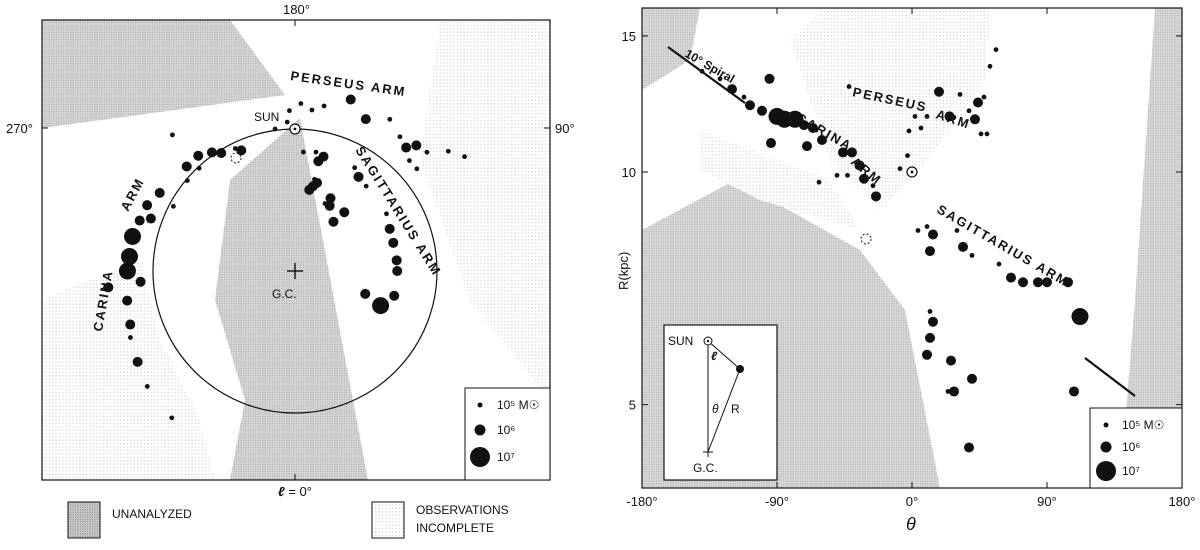 The width and height of the screenshot is (1200, 550). Describe the element at coordinates (565, 128) in the screenshot. I see `left-axis-right-label: 90°` at that location.